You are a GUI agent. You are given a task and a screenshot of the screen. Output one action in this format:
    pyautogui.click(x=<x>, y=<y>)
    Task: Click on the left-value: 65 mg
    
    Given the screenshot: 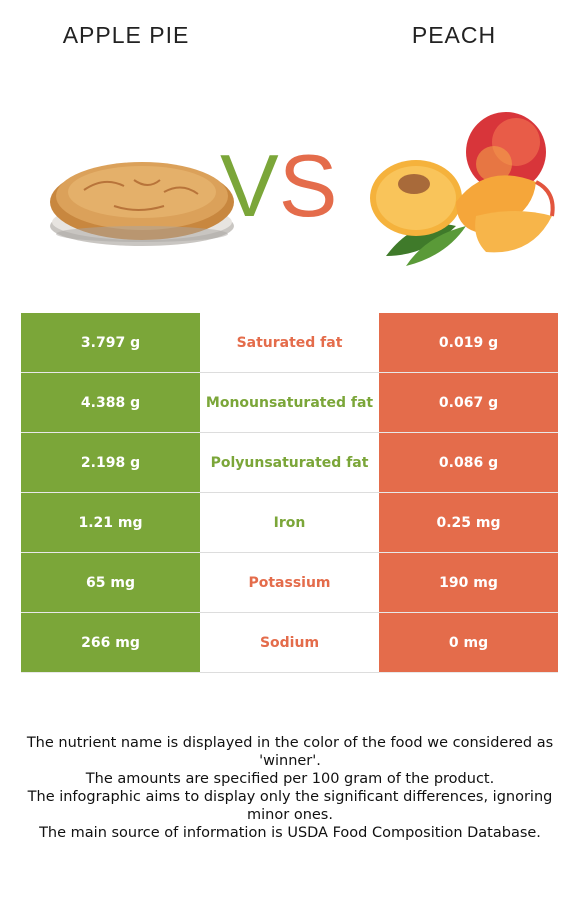 What is the action you would take?
    pyautogui.click(x=110, y=582)
    